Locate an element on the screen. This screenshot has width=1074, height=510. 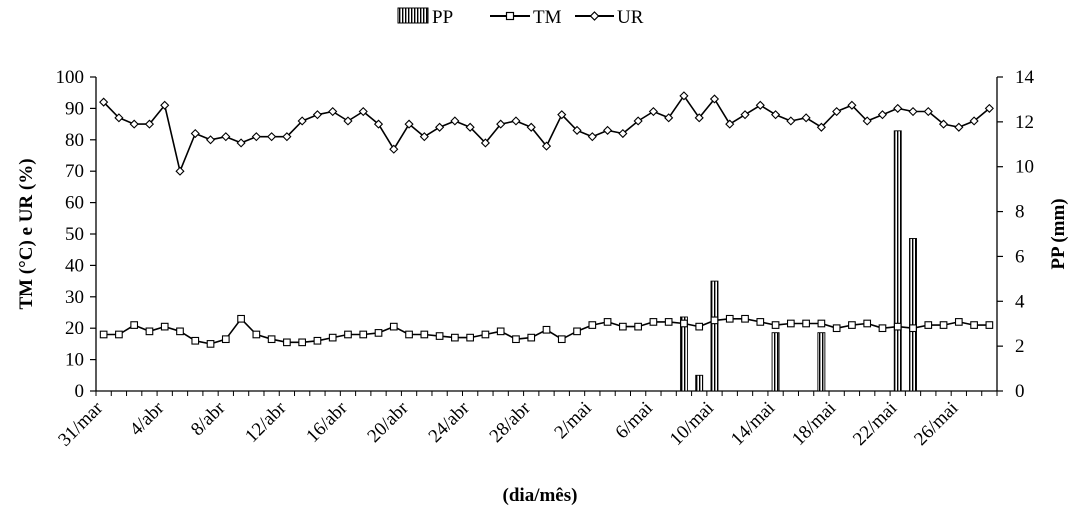
x-tick-label: 12/abr is located at coordinates (266, 422).